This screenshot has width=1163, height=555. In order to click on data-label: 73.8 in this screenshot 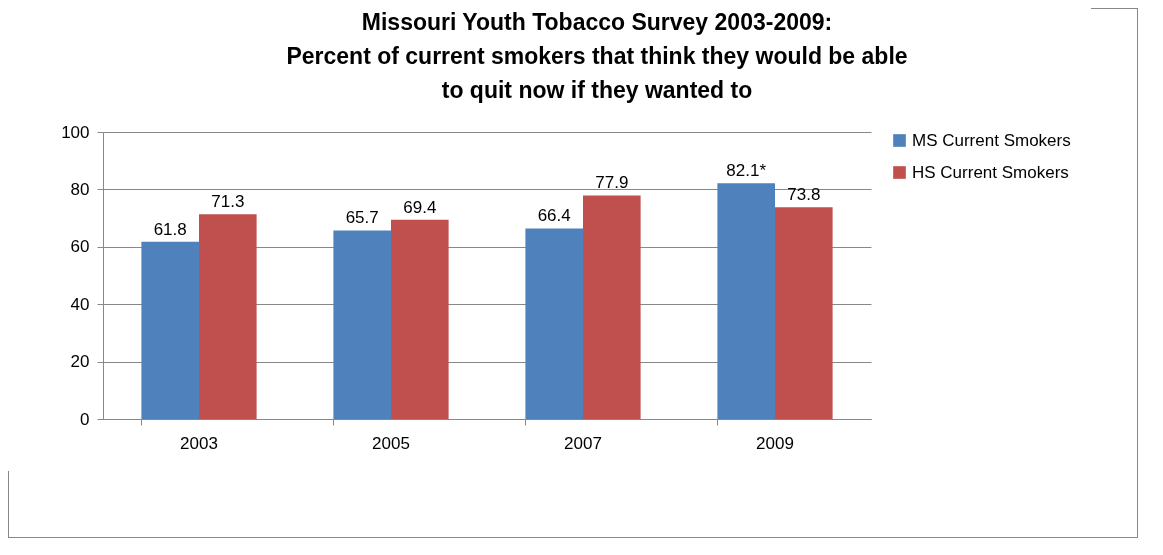, I will do `click(804, 195)`.